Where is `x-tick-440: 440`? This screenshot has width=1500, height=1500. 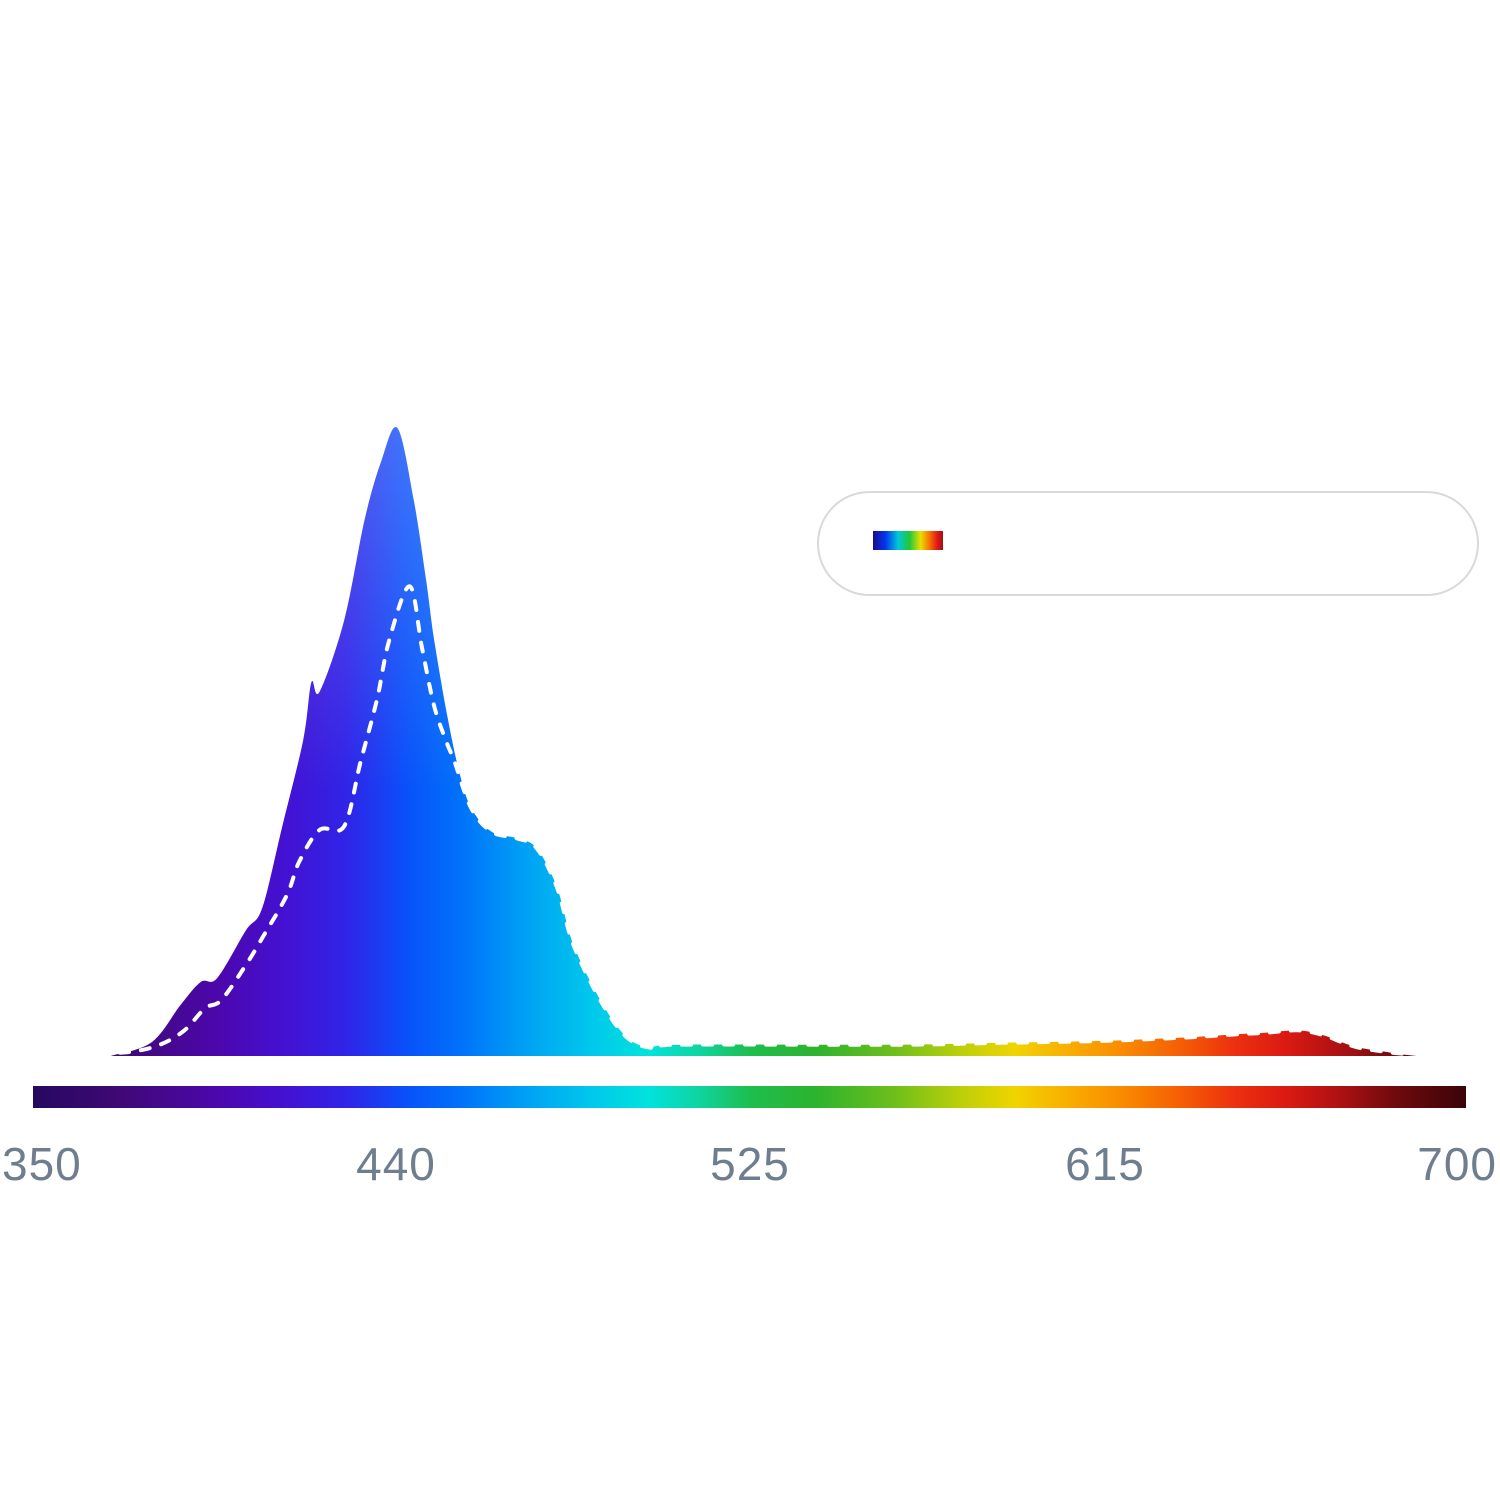
x-tick-440: 440 is located at coordinates (396, 1164).